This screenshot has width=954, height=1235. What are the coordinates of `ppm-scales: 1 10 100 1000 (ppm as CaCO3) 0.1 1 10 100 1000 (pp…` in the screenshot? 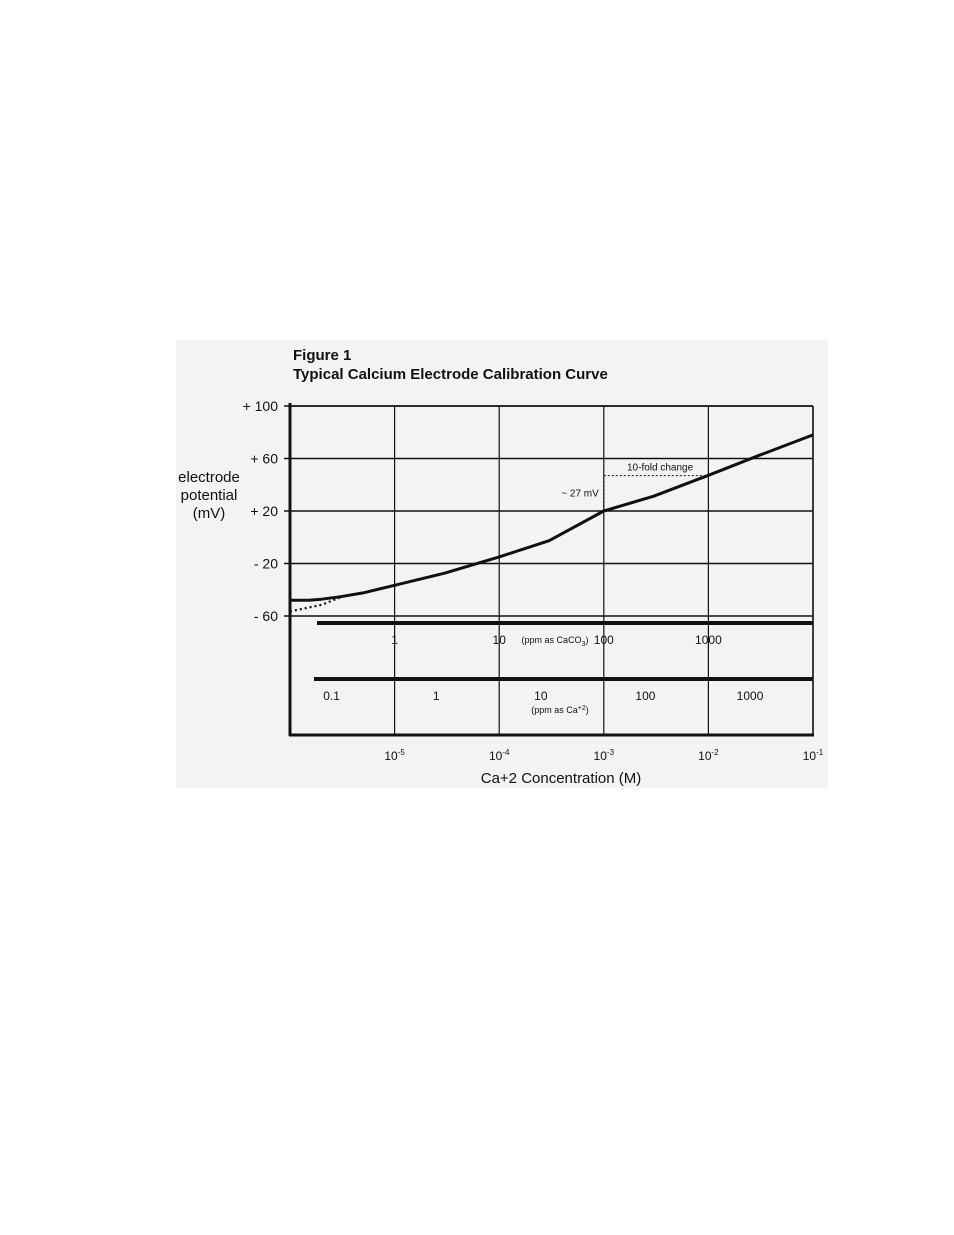 It's located at (563, 668).